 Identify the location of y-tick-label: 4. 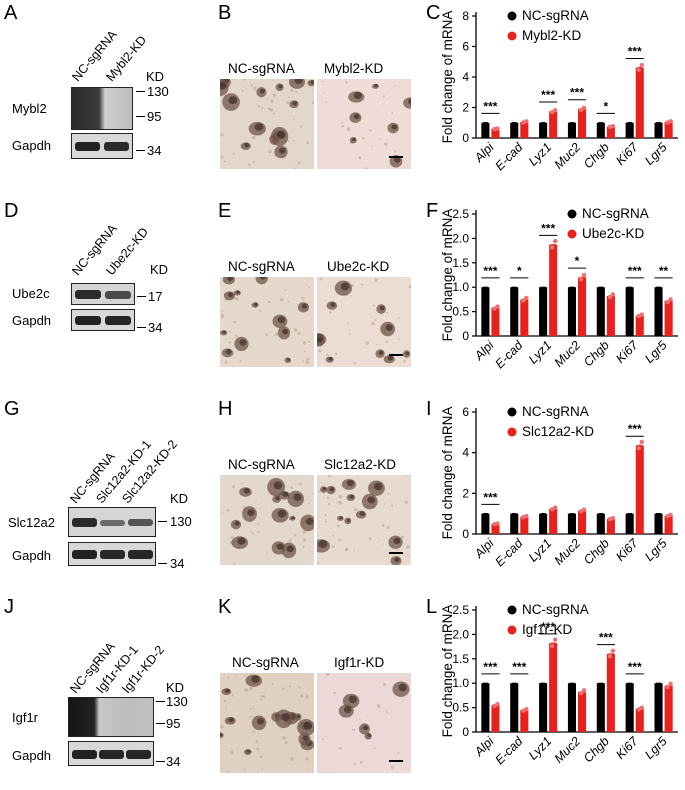
(465, 453).